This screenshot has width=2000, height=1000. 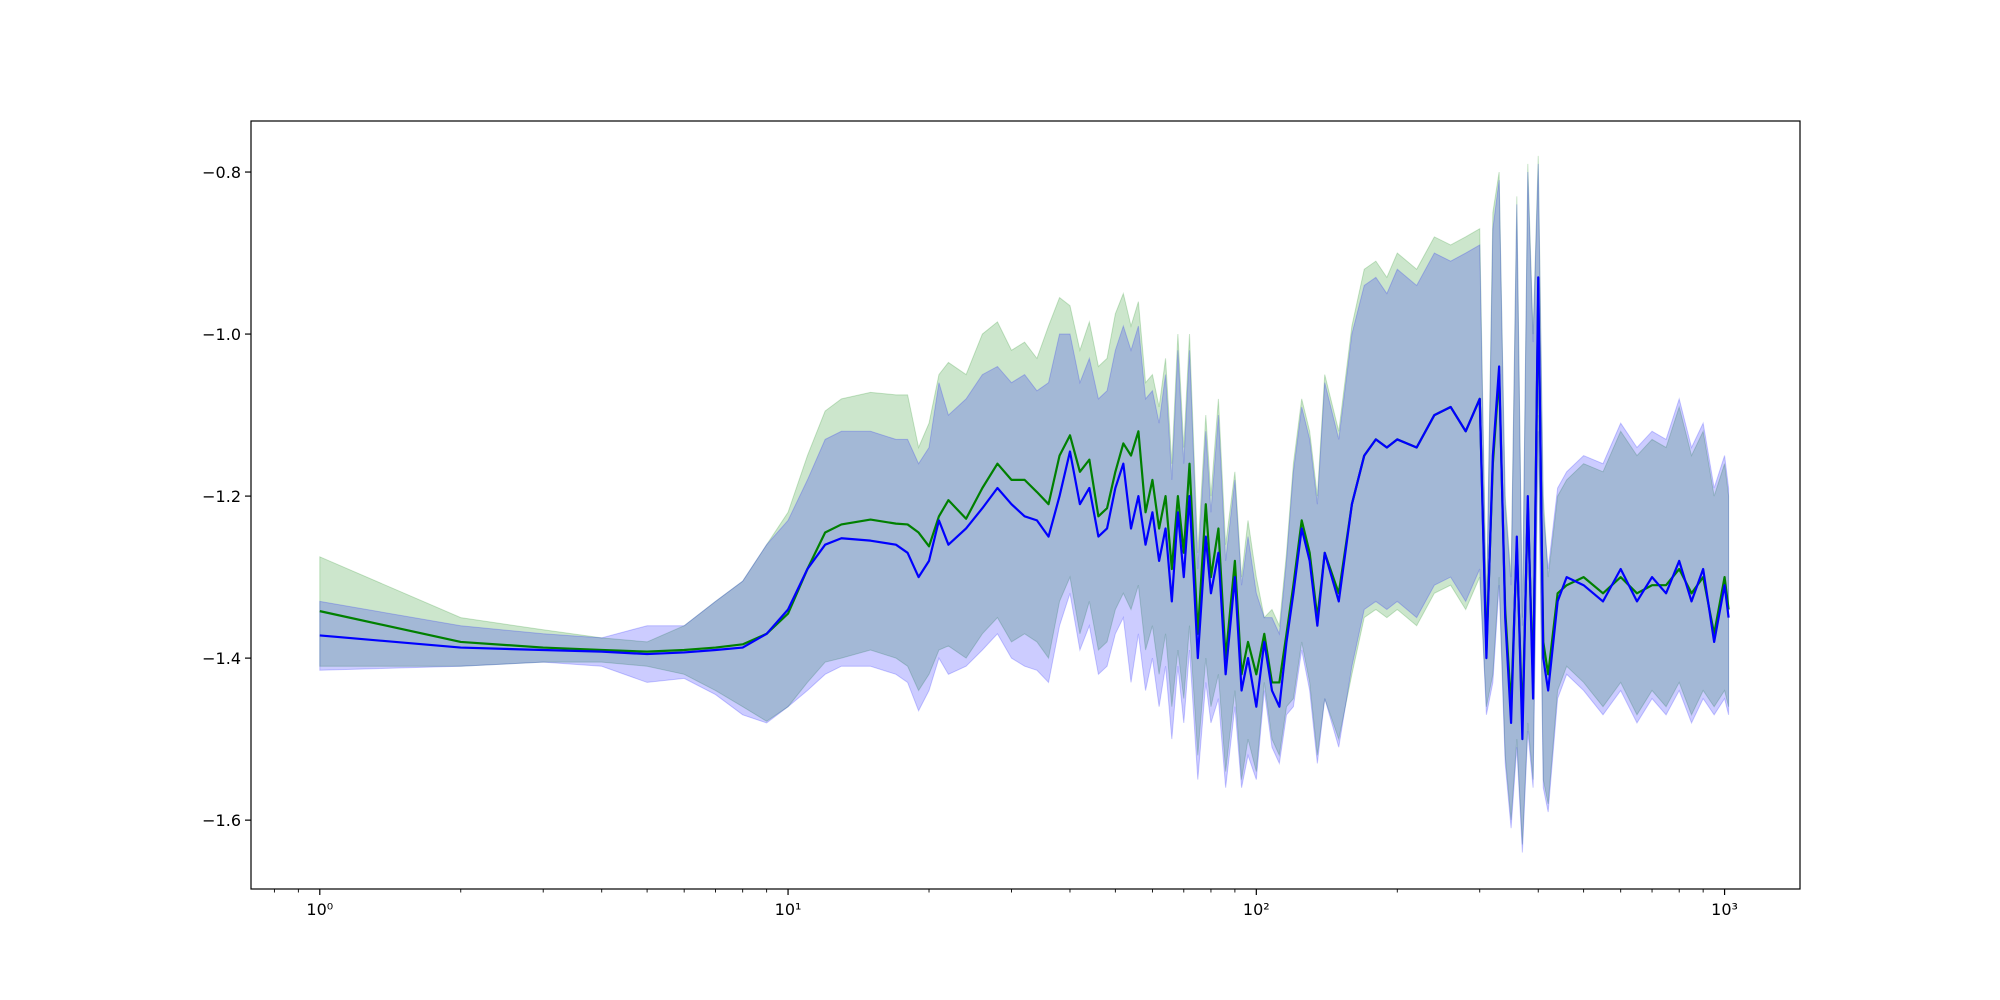 I want to click on y-tick-label: −1.4, so click(x=221, y=658).